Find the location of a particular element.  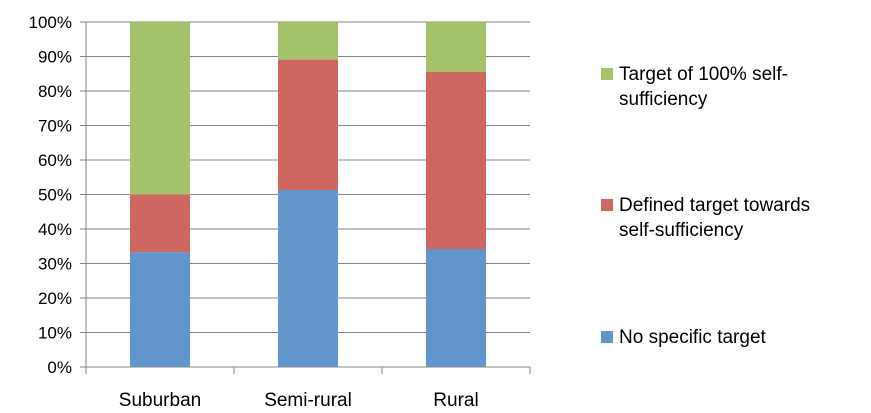

legend-label: sufficiency is located at coordinates (663, 99).